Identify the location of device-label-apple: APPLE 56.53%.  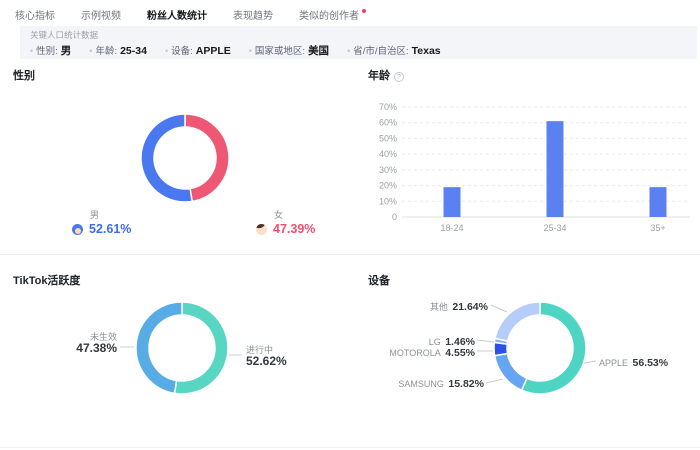
(633, 362).